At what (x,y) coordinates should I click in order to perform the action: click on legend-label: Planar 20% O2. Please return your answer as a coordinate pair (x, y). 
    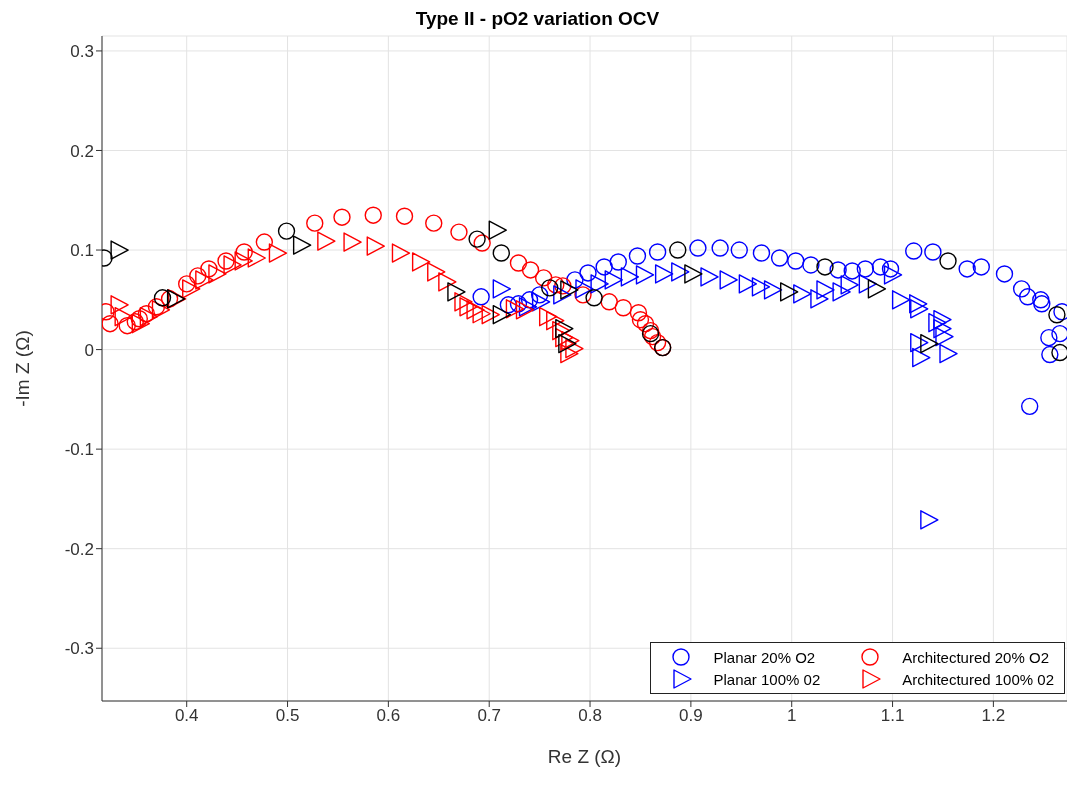
    Looking at the image, I should click on (764, 657).